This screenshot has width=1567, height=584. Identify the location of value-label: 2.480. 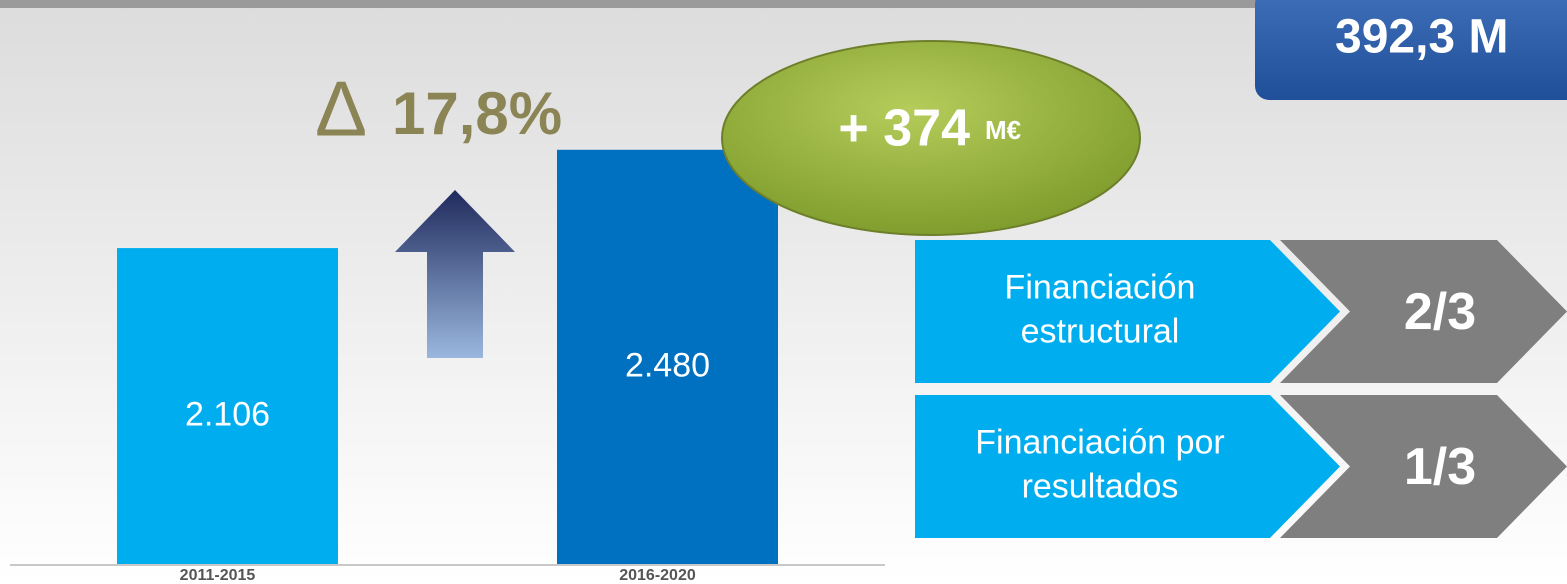
(667, 365).